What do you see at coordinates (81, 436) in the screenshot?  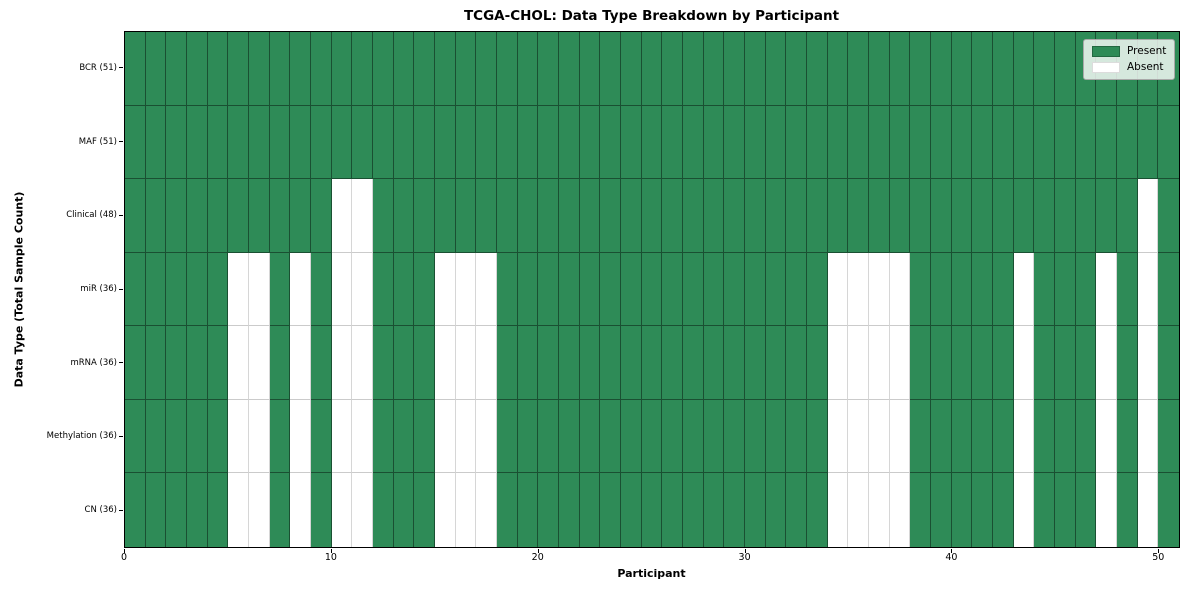 I see `y-tick-label: Methylation (36)` at bounding box center [81, 436].